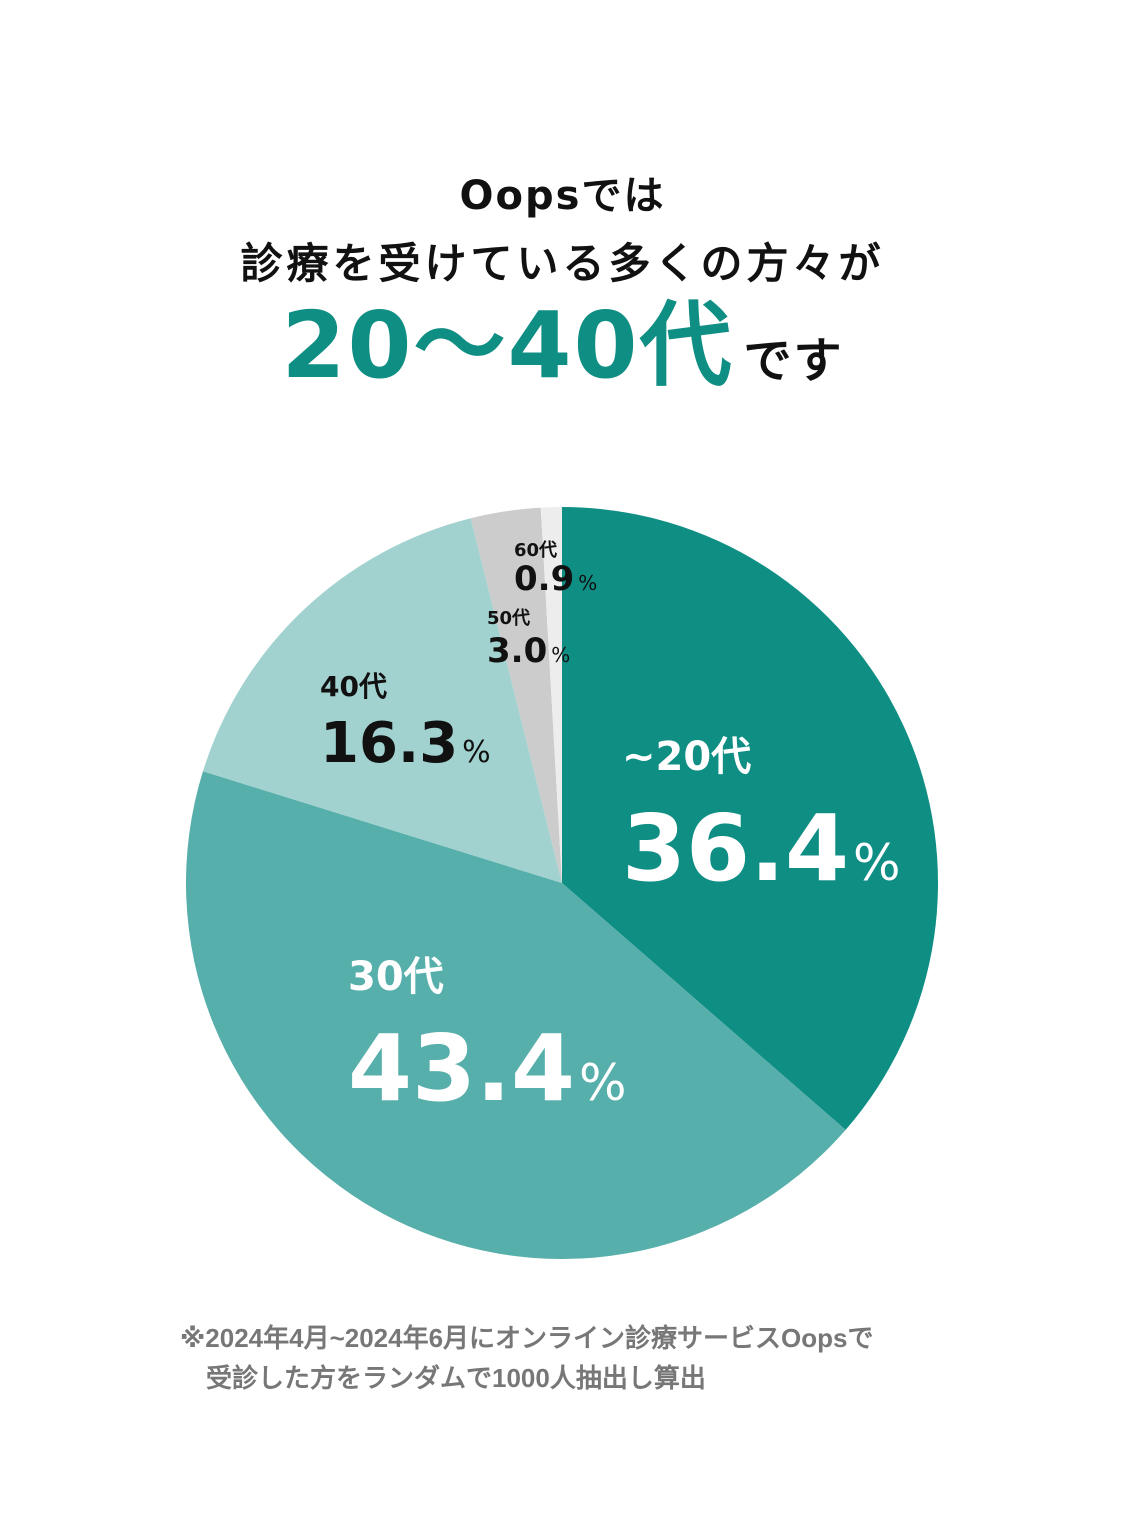  I want to click on highlight-age-range: 20～40代, so click(507, 345).